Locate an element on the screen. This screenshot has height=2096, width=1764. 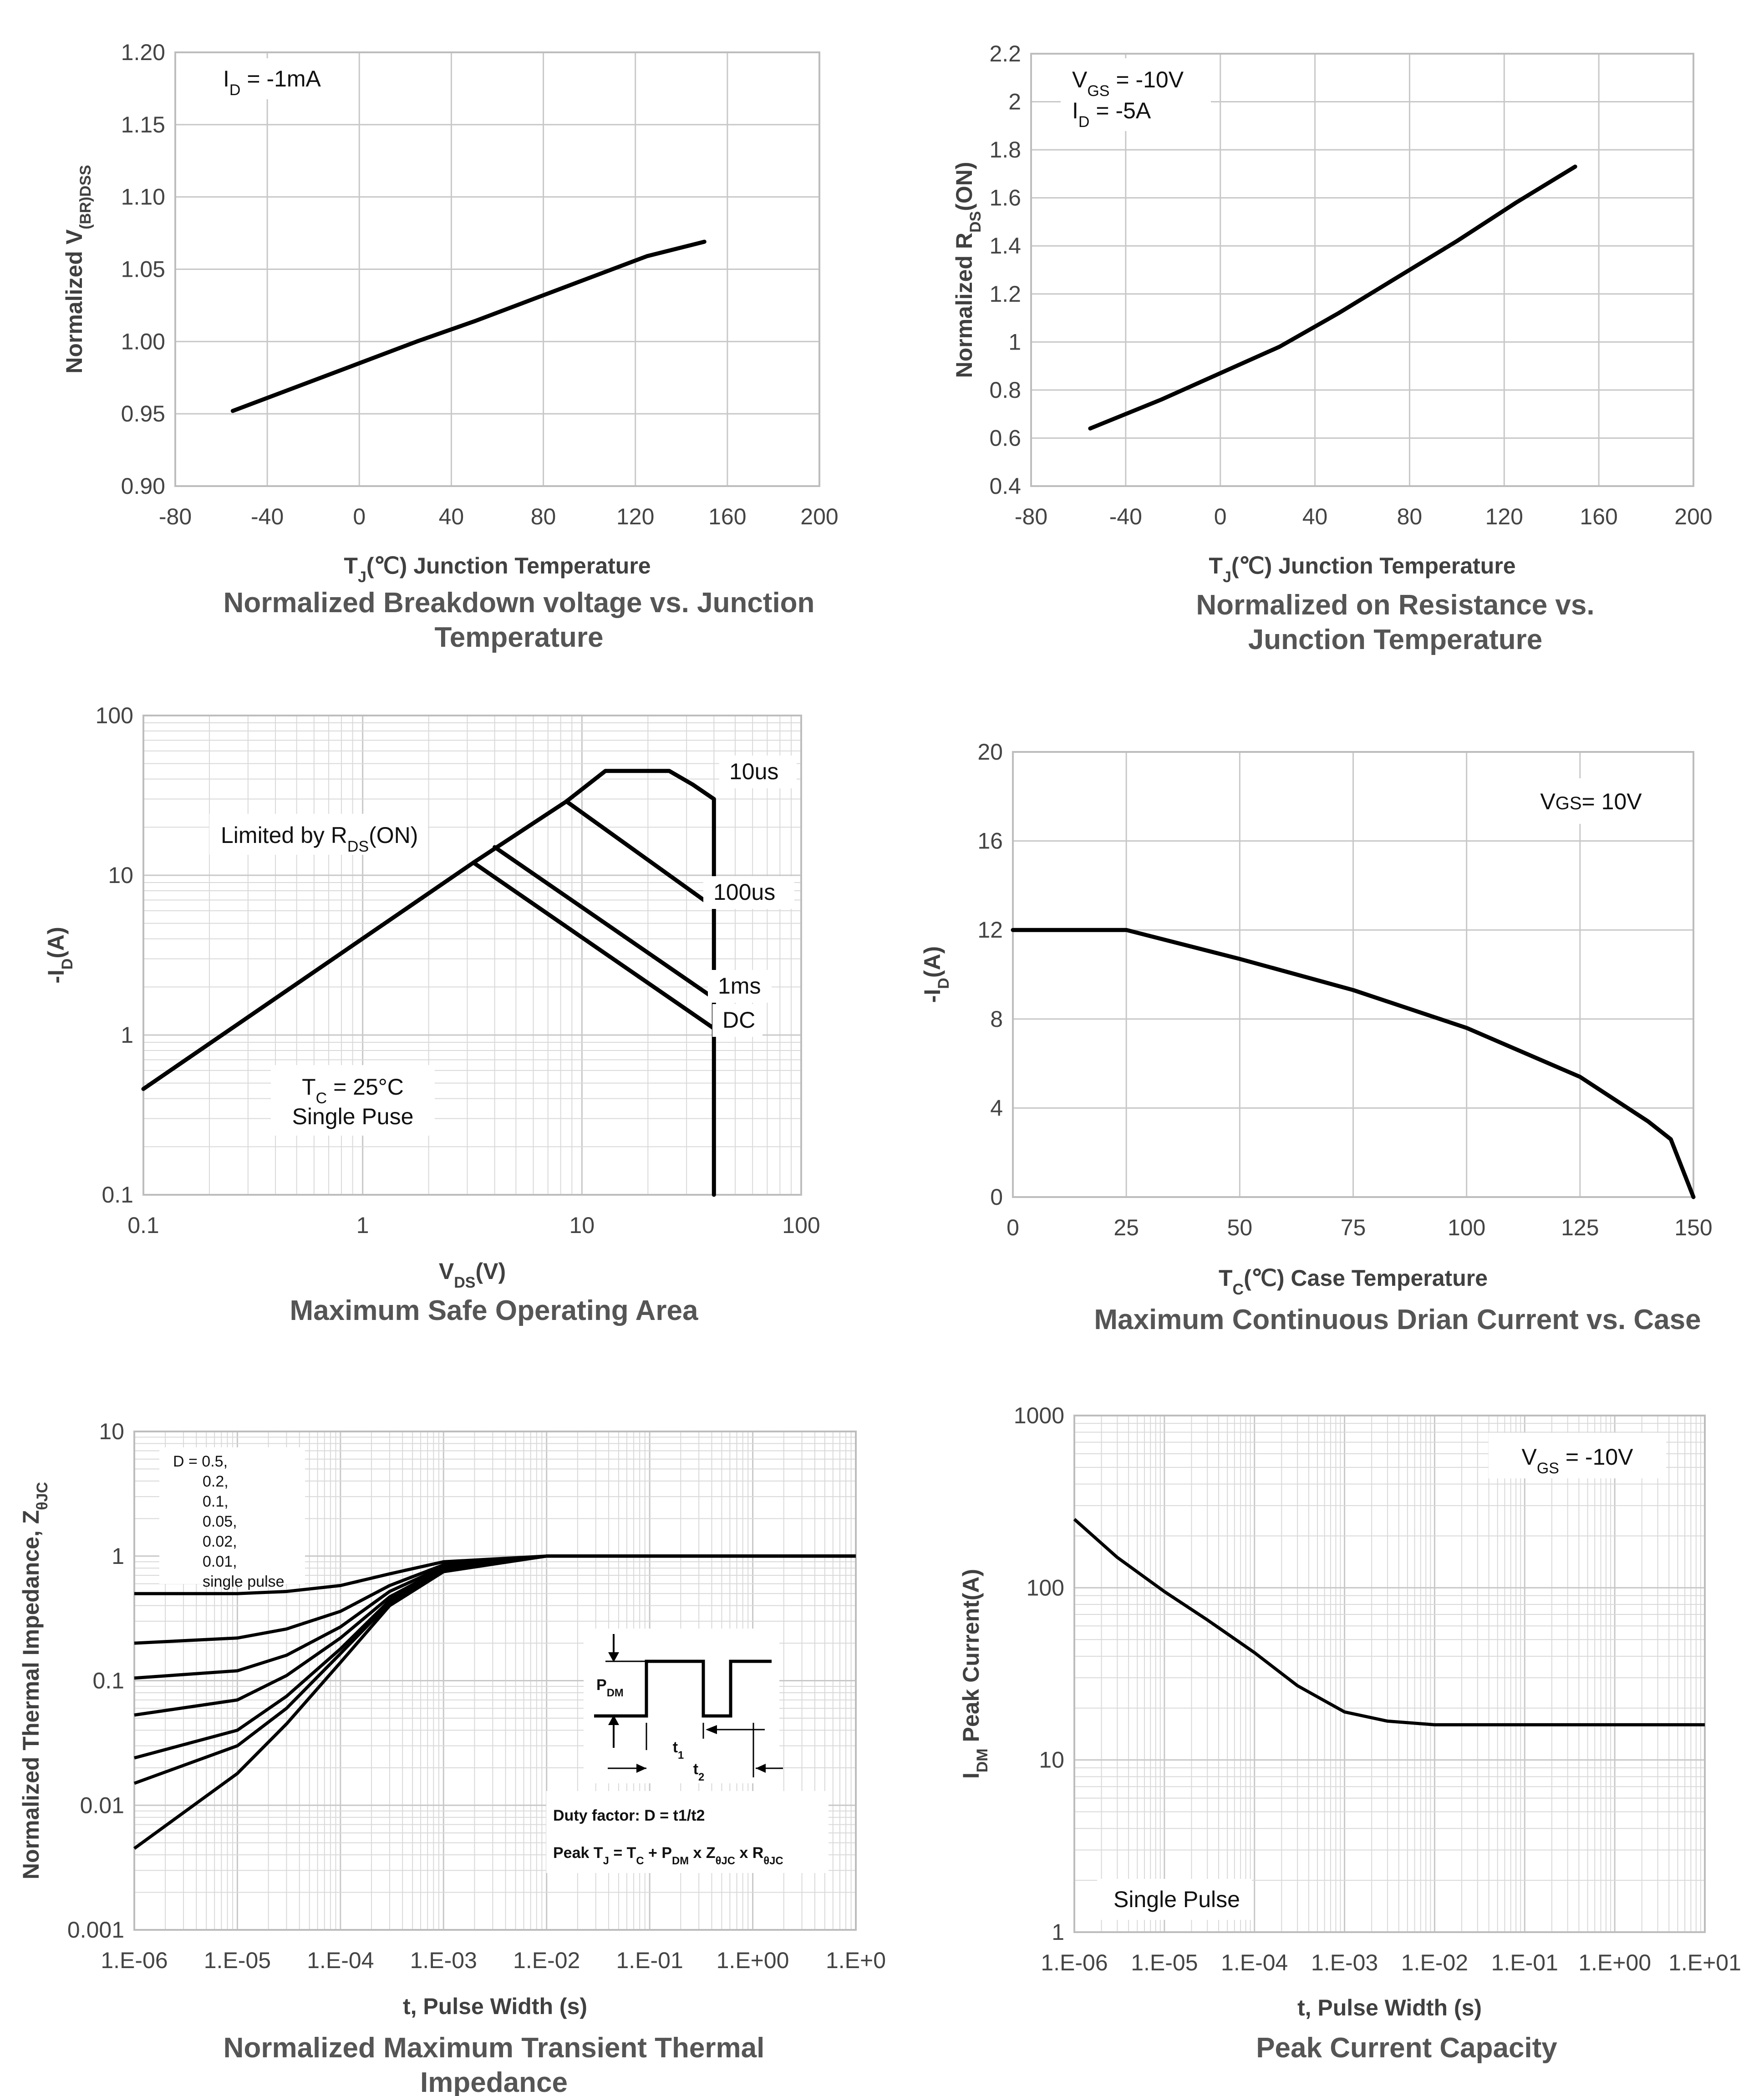
rds-annotation-box is located at coordinates (1136, 95).